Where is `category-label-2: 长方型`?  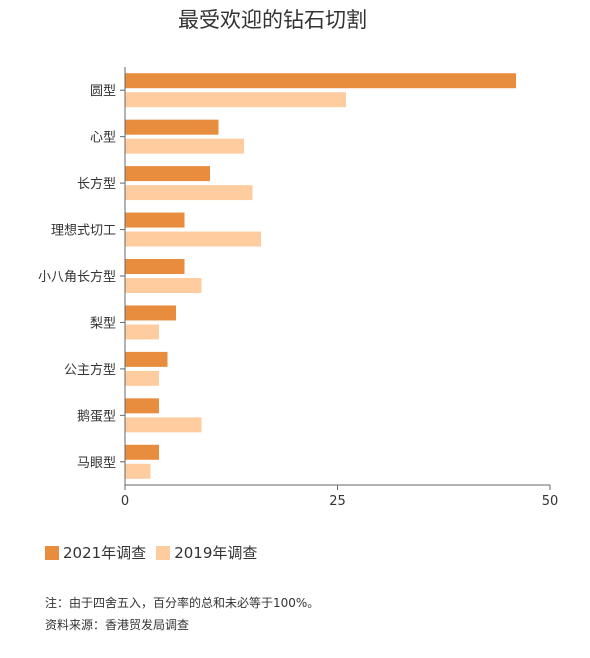
category-label-2: 长方型 is located at coordinates (96, 184).